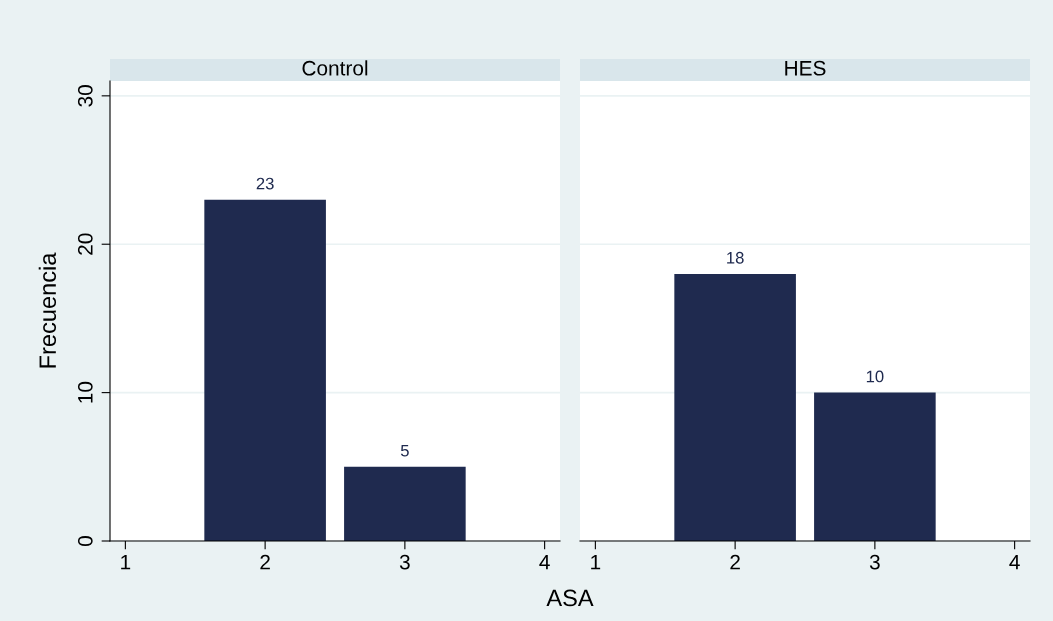 The width and height of the screenshot is (1053, 621). Describe the element at coordinates (85, 392) in the screenshot. I see `y-tick-label: 10` at that location.